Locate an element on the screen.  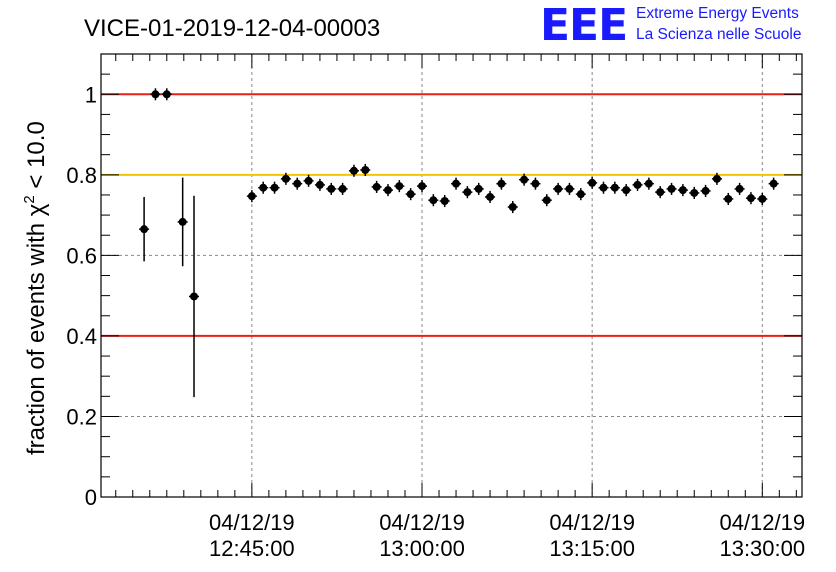
logo-line-1: Extreme Energy Events is located at coordinates (717, 13).